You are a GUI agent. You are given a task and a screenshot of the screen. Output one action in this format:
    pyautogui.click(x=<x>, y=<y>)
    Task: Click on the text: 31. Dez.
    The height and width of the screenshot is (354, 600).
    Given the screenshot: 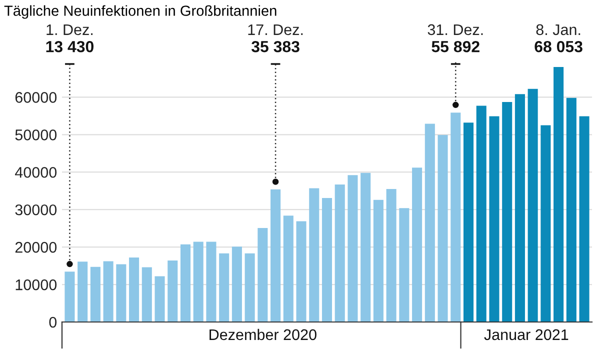 What is the action you would take?
    pyautogui.click(x=455, y=30)
    